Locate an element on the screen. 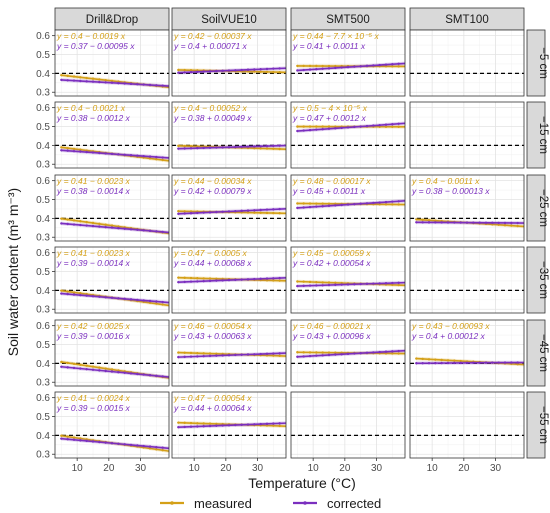 This screenshot has height=513, width=550. measured-equation: y = 0.4 − 0.0011 x is located at coordinates (445, 181).